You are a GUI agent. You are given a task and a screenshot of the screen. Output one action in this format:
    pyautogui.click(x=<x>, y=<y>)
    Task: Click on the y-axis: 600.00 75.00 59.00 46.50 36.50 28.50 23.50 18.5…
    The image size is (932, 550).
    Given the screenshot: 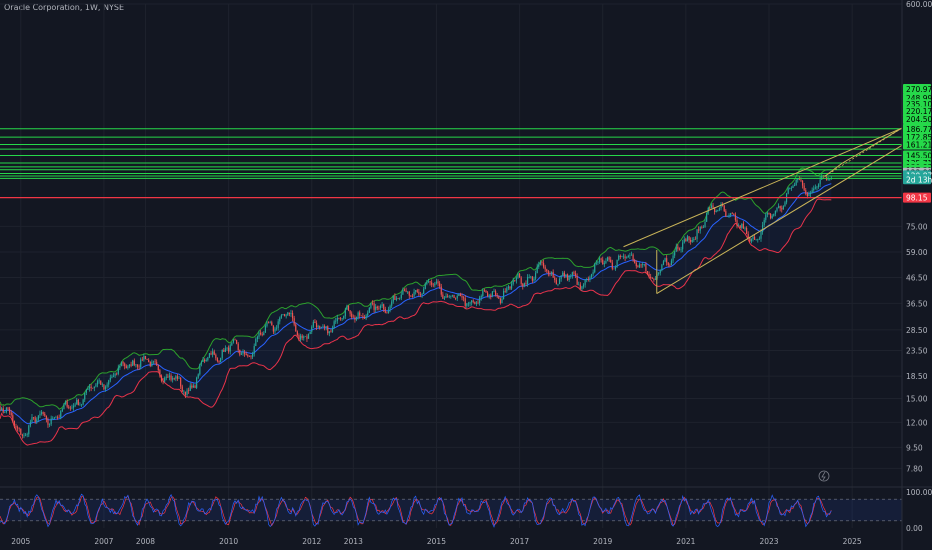 What is the action you would take?
    pyautogui.click(x=919, y=266)
    